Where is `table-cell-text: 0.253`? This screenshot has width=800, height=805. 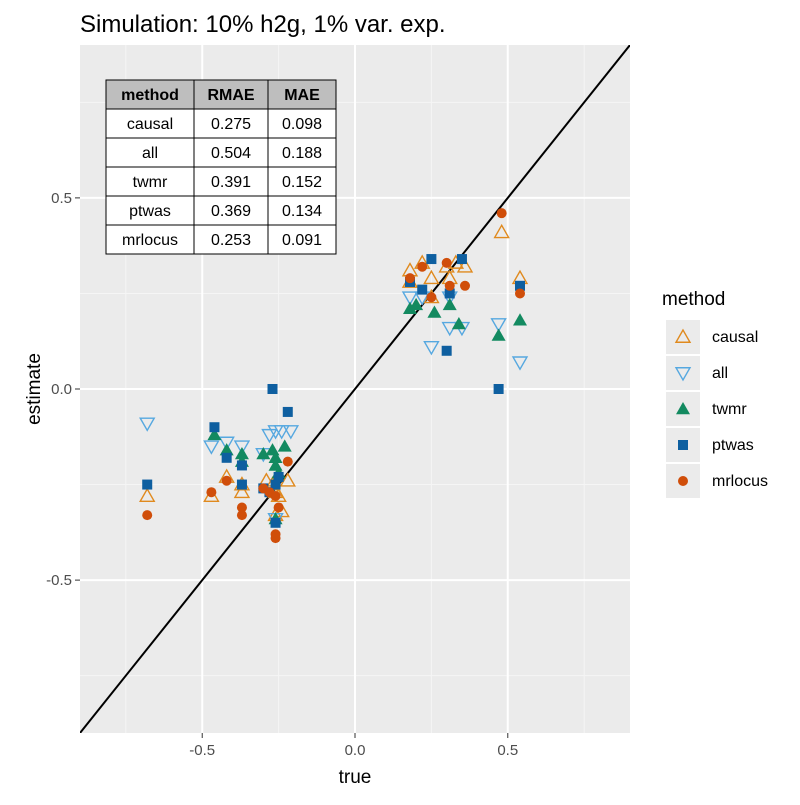 table-cell-text: 0.253 is located at coordinates (231, 240).